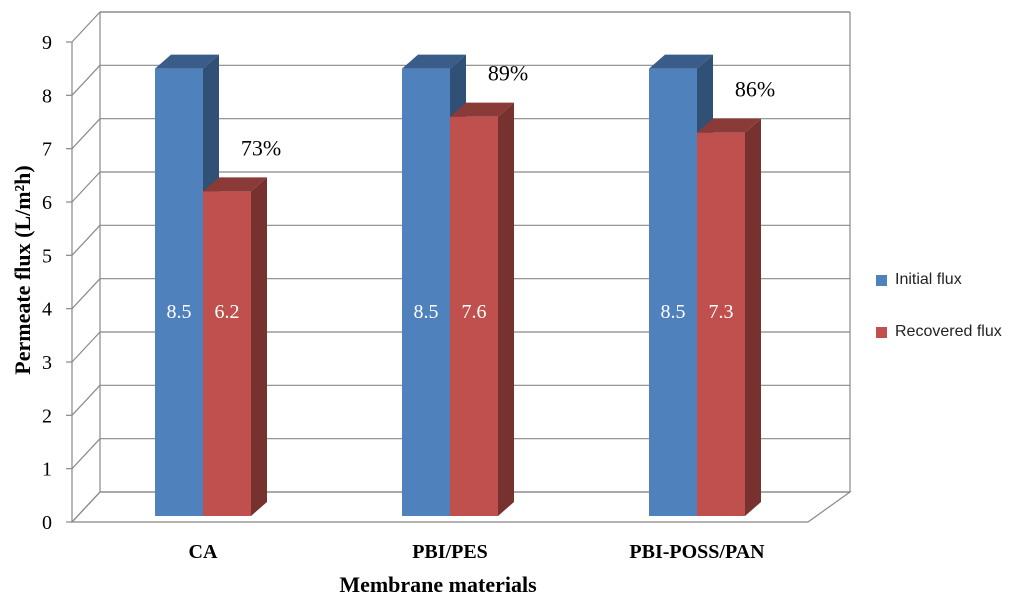  Describe the element at coordinates (881, 332) in the screenshot. I see `legend-swatch-recovered` at that location.